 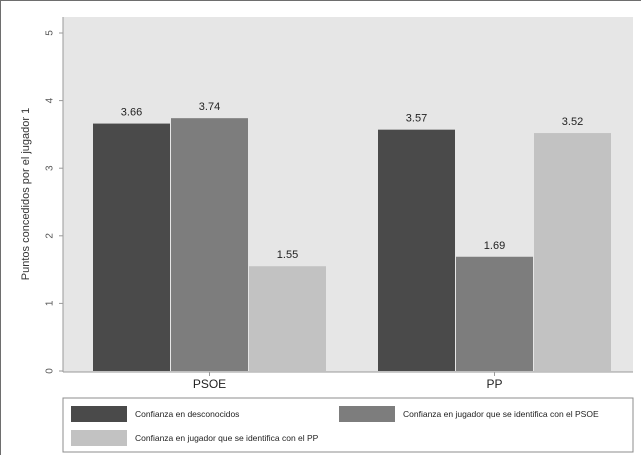 What do you see at coordinates (494, 246) in the screenshot?
I see `data-label-pp-series-2: 1.69` at bounding box center [494, 246].